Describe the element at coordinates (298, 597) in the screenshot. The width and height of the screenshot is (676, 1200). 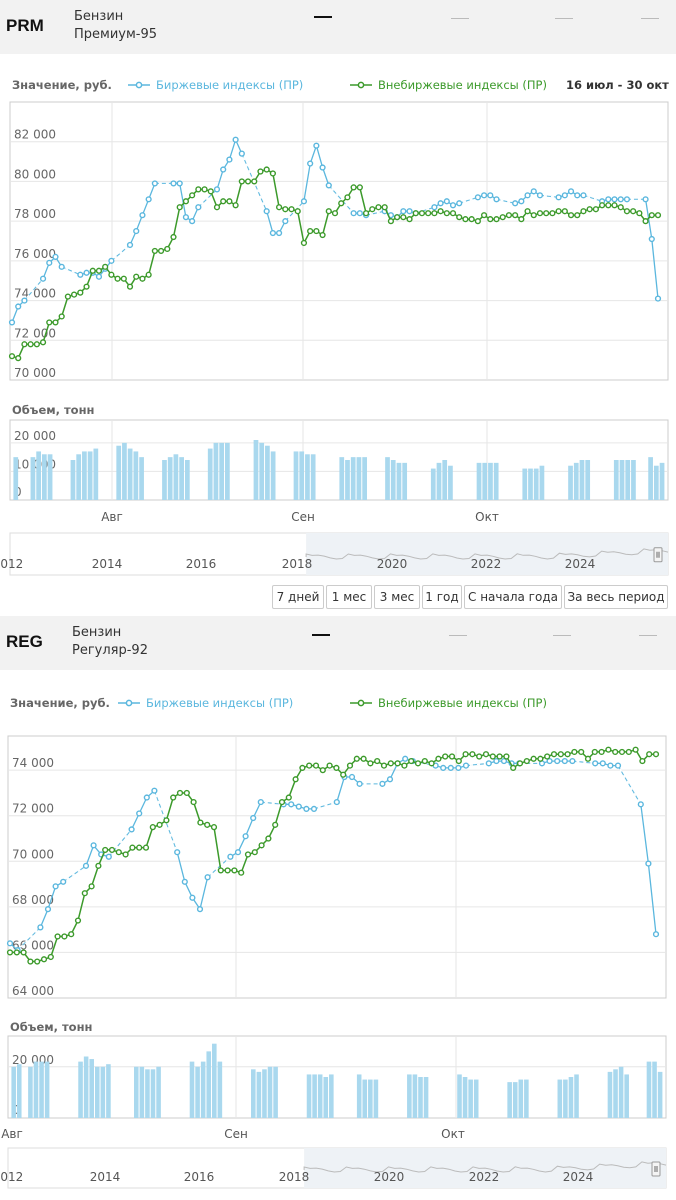
I see `range-7d-button: 7 дней` at that location.